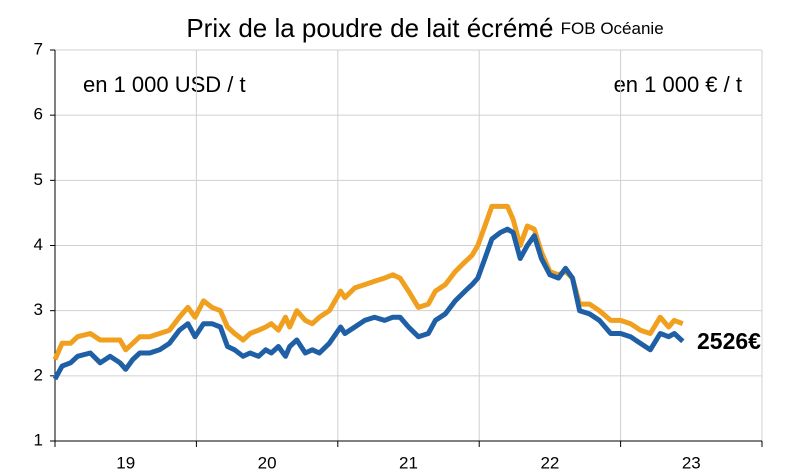 The height and width of the screenshot is (476, 800). What do you see at coordinates (38, 309) in the screenshot?
I see `y-tick-label: 3` at bounding box center [38, 309].